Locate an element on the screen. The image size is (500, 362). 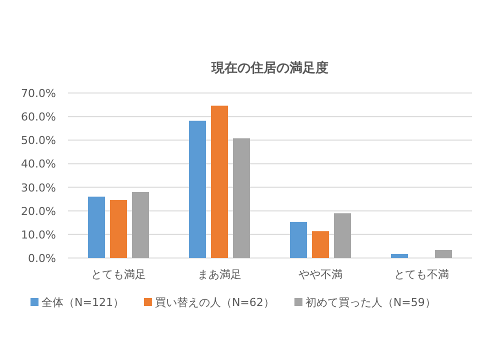
x-tick-label: とても不満 is located at coordinates (421, 274).